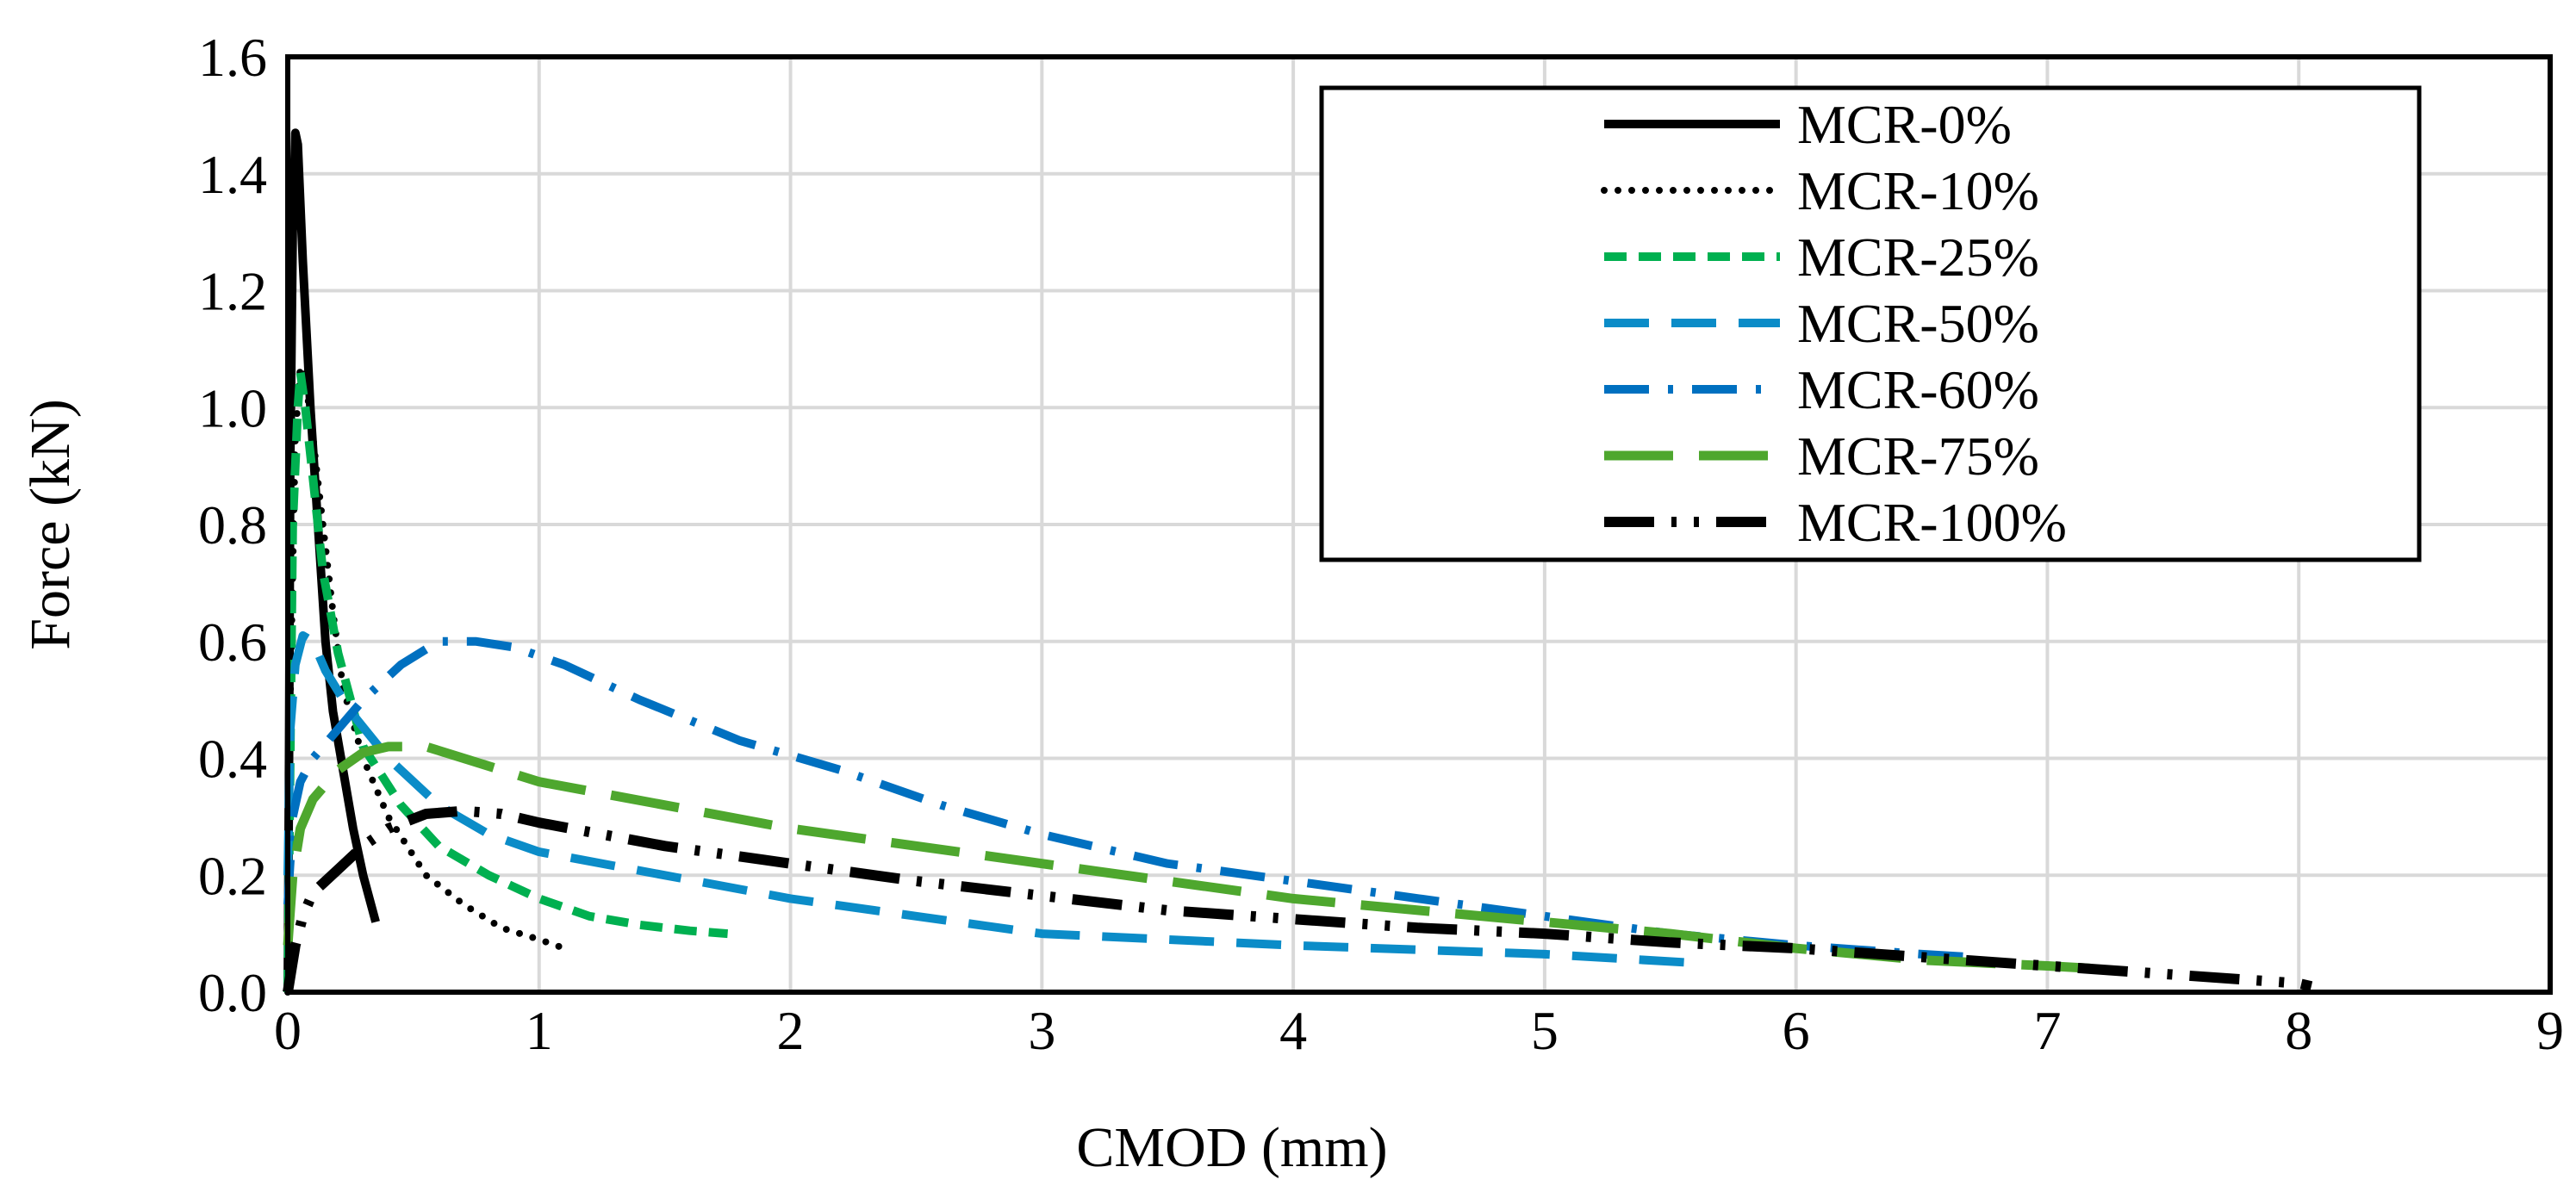 This screenshot has height=1198, width=2576. What do you see at coordinates (233, 992) in the screenshot?
I see `y-tick-label: 0.0` at bounding box center [233, 992].